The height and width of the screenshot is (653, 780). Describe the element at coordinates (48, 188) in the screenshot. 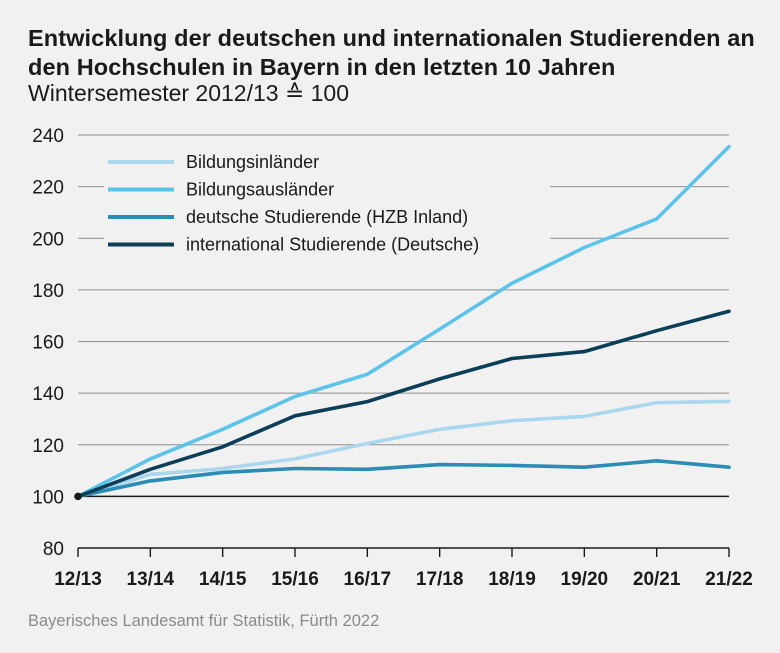

I see `y-tick-label: 220` at that location.